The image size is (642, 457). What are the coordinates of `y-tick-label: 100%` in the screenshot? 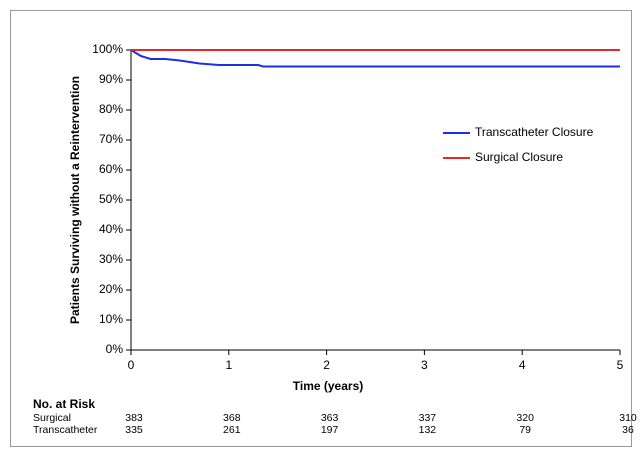 It's located at (107, 49).